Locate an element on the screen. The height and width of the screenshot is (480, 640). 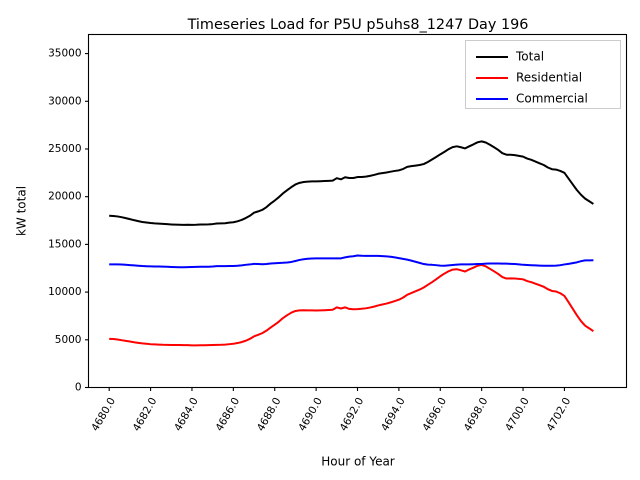
y-tick-label: 25000 is located at coordinates (64, 149).